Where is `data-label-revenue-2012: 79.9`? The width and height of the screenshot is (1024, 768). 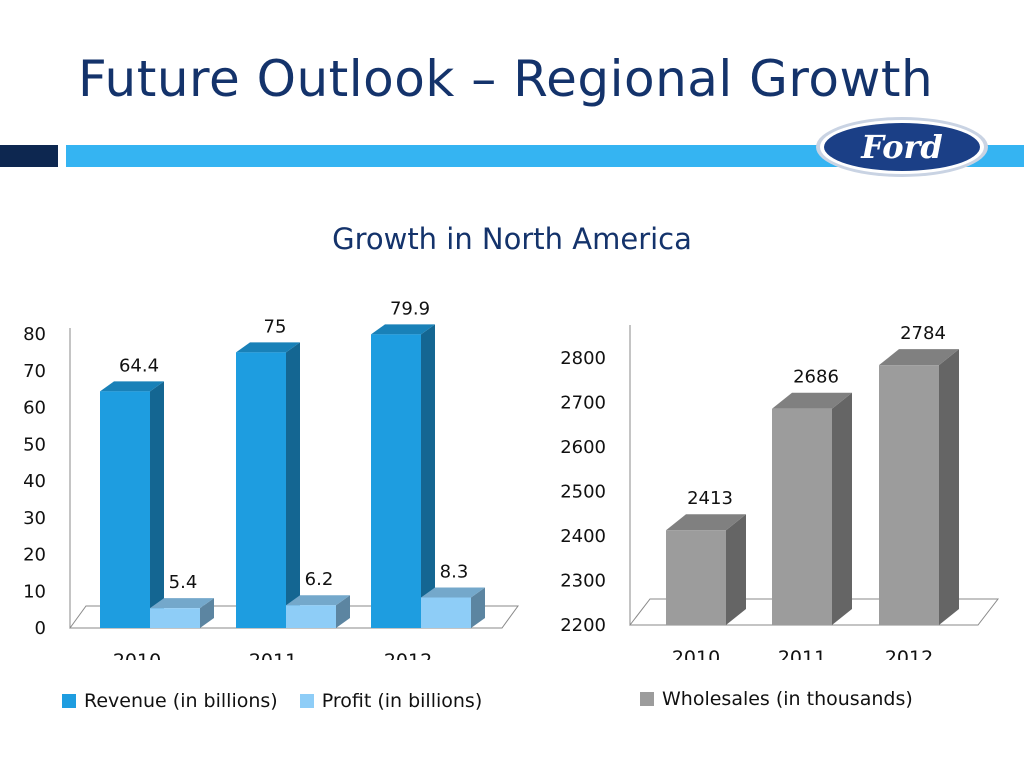
data-label-revenue-2012: 79.9 is located at coordinates (410, 308).